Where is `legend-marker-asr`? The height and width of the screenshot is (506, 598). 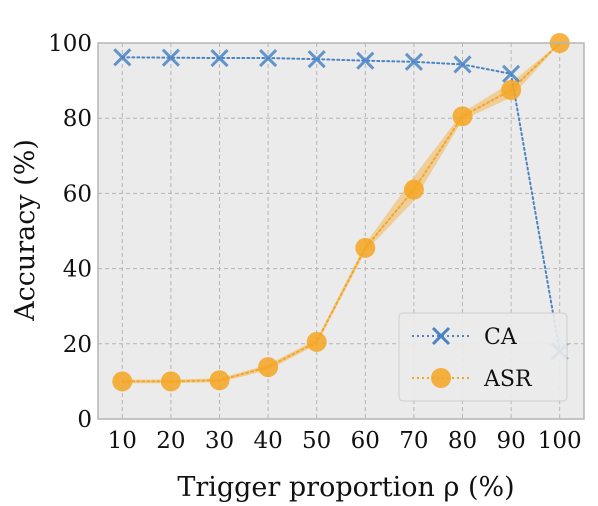
legend-marker-asr is located at coordinates (441, 378).